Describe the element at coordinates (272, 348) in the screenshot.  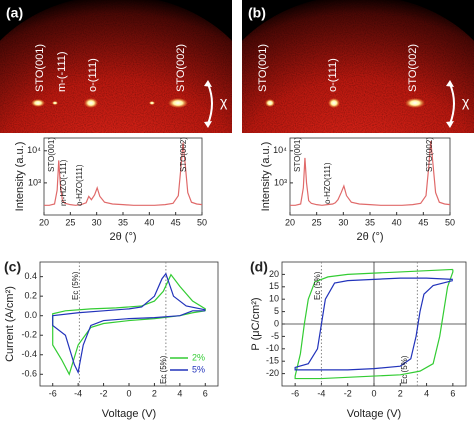
I see `y-tick-label: -10` at that location.